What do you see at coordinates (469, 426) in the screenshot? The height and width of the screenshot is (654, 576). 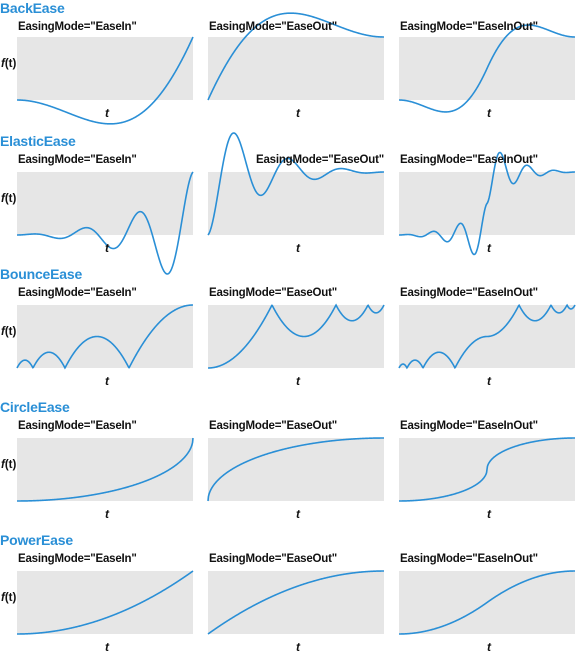 I see `circleease-easeinout-mode-label: EasingMode="EaseInOut"` at bounding box center [469, 426].